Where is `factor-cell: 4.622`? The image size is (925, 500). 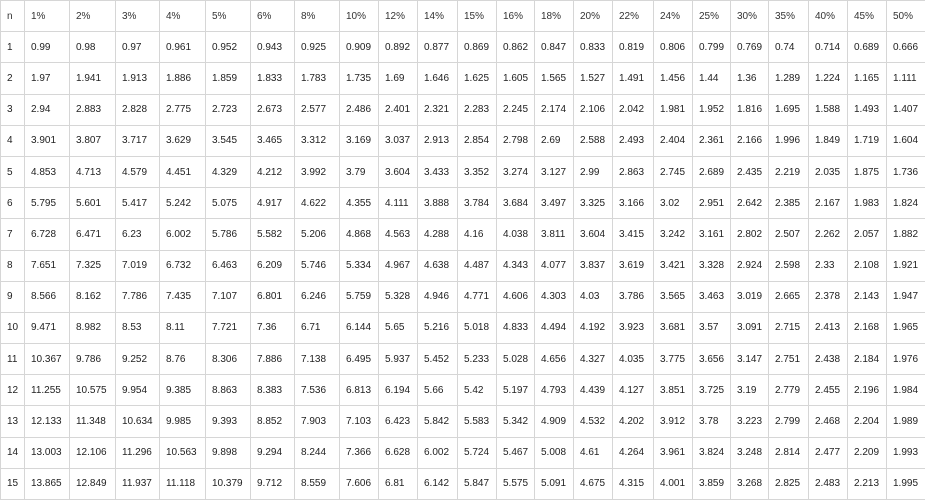 factor-cell: 4.622 is located at coordinates (317, 203).